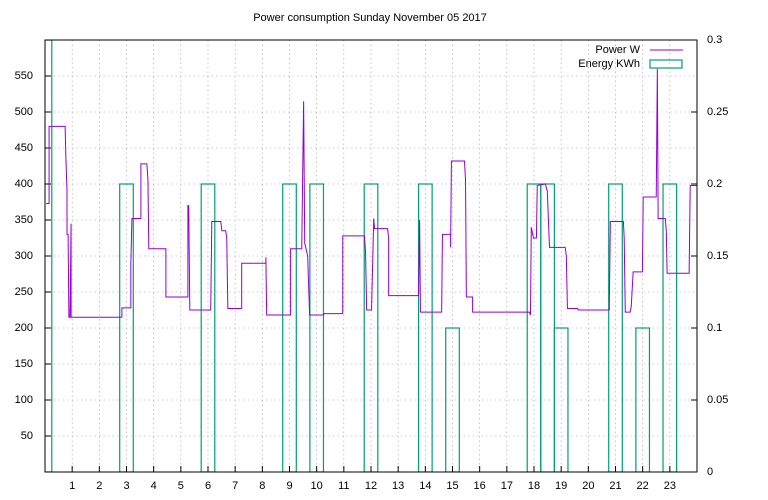  Describe the element at coordinates (714, 40) in the screenshot. I see `y2-tick-label: 0.3` at that location.